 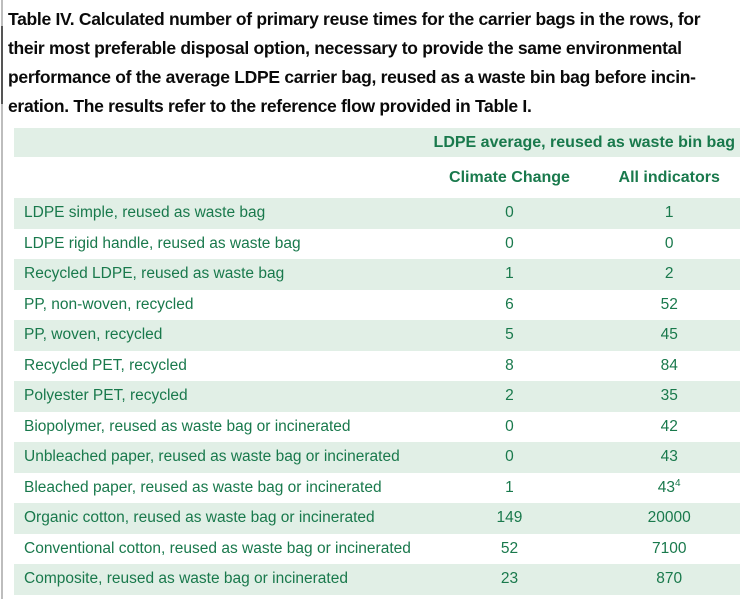 I want to click on row-label: PP, non-woven, recycled, so click(x=109, y=304).